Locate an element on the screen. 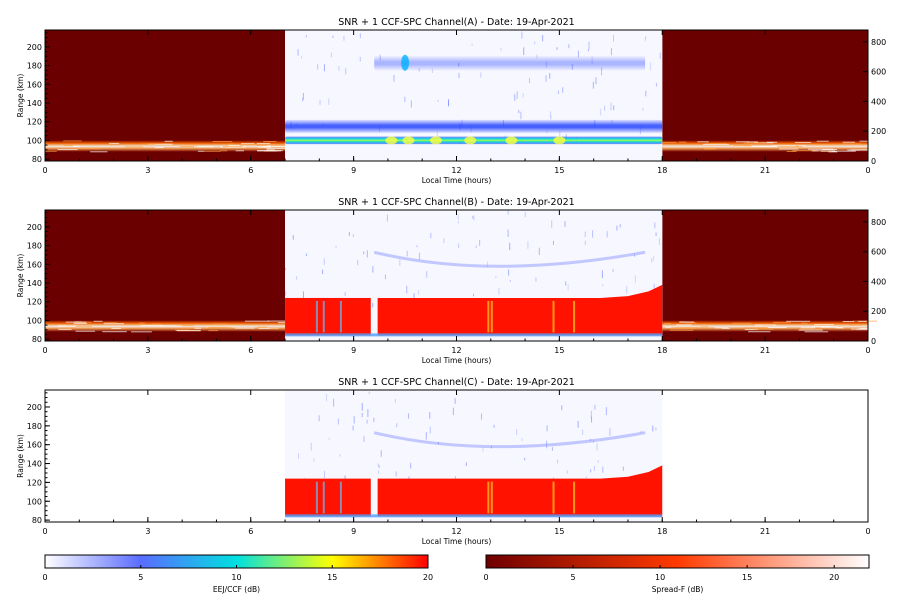  panel-b-x-tick-label: 15 is located at coordinates (559, 350).